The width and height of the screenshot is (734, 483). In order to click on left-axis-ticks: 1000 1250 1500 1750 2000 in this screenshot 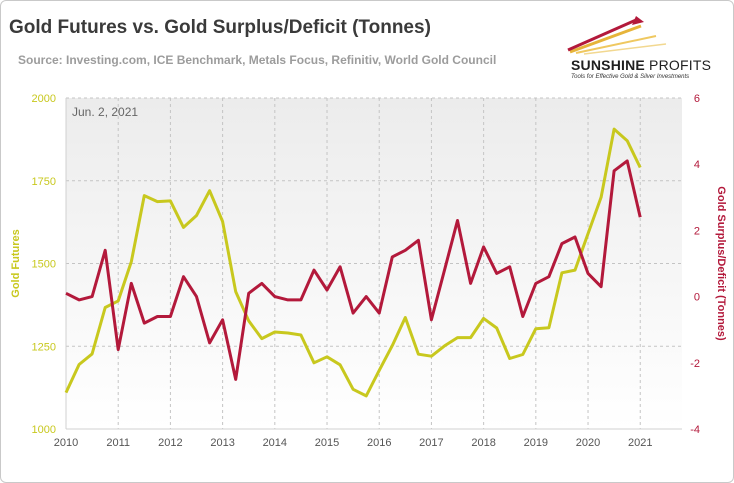, I will do `click(44, 264)`.